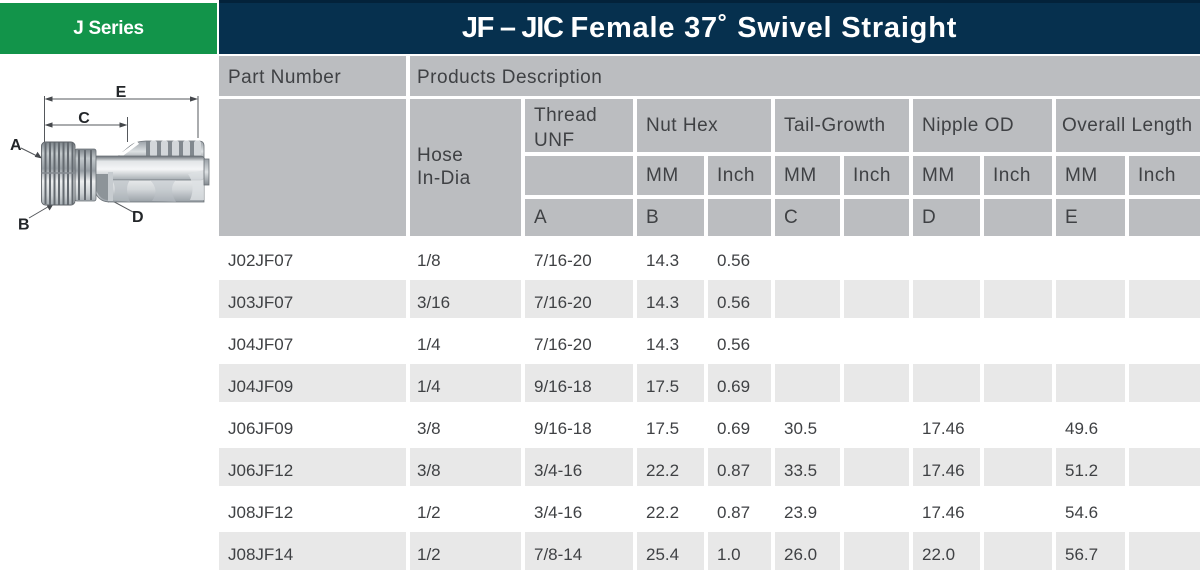 The height and width of the screenshot is (577, 1200). Describe the element at coordinates (16, 145) in the screenshot. I see `svg-text: A` at that location.